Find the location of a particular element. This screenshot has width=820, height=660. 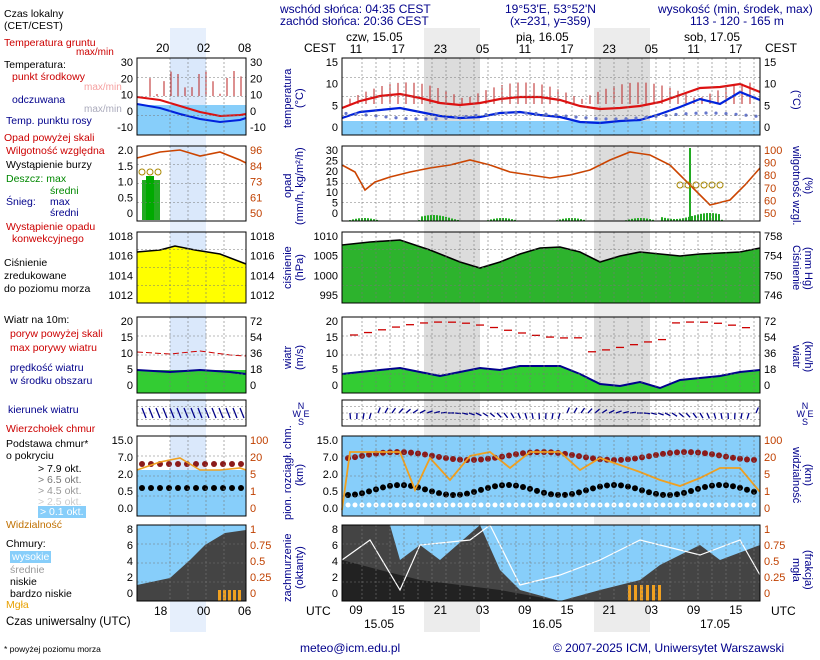

tick-right: 20 is located at coordinates (770, 458).